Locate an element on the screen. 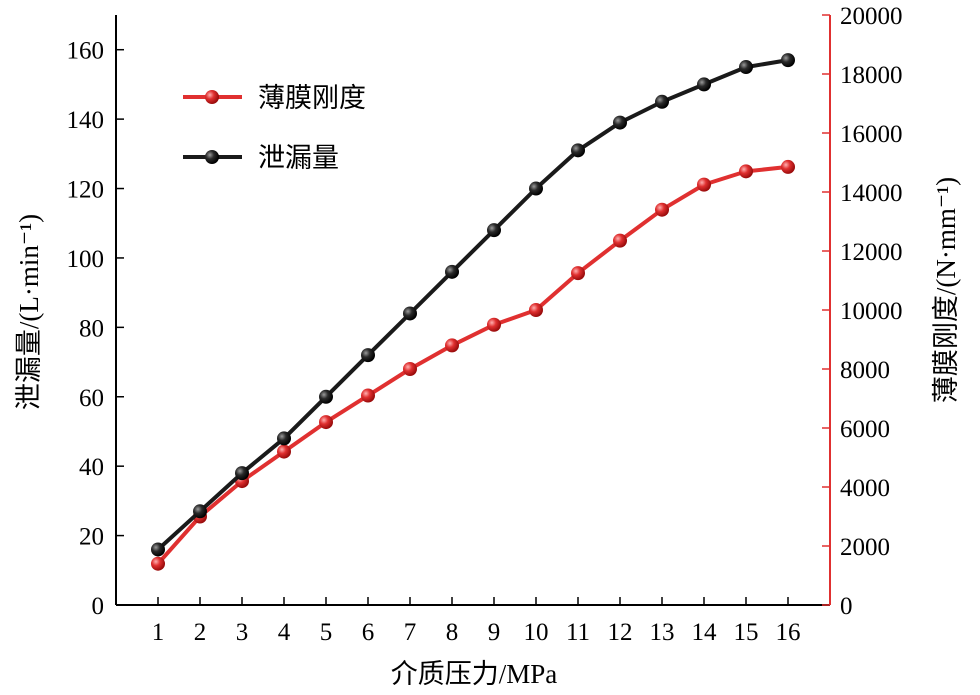  y-axis-right-label: 薄膜刚度/(N·mm⁻¹) is located at coordinates (946, 290).